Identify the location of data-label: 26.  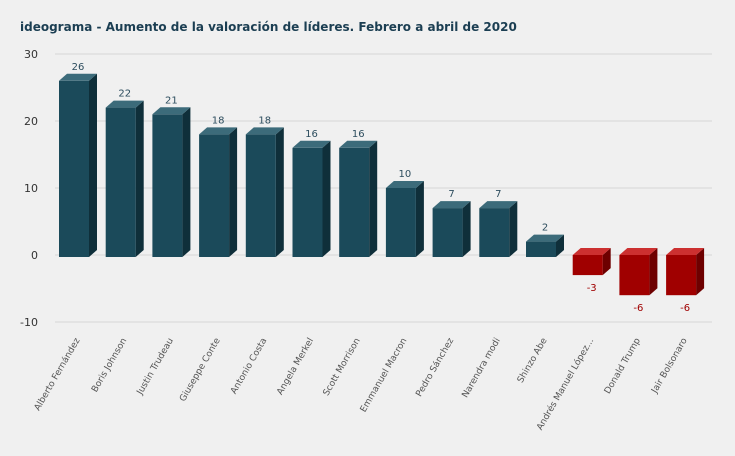
(78, 67).